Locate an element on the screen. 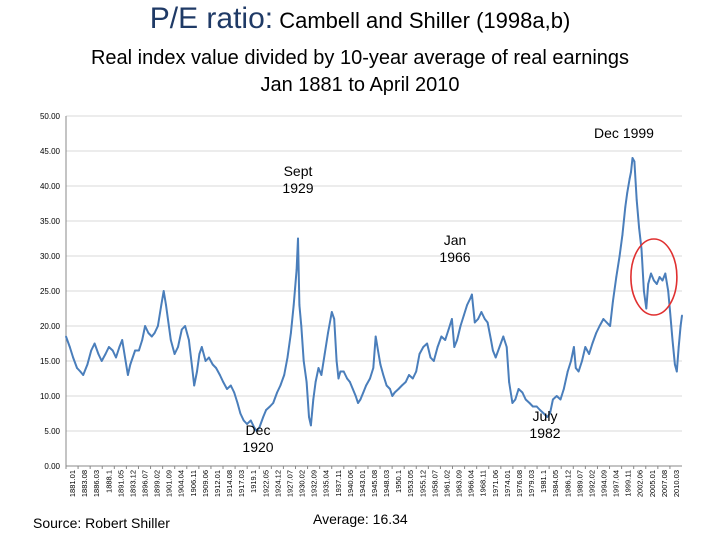  x-tick-label: 1917.03 is located at coordinates (241, 483).